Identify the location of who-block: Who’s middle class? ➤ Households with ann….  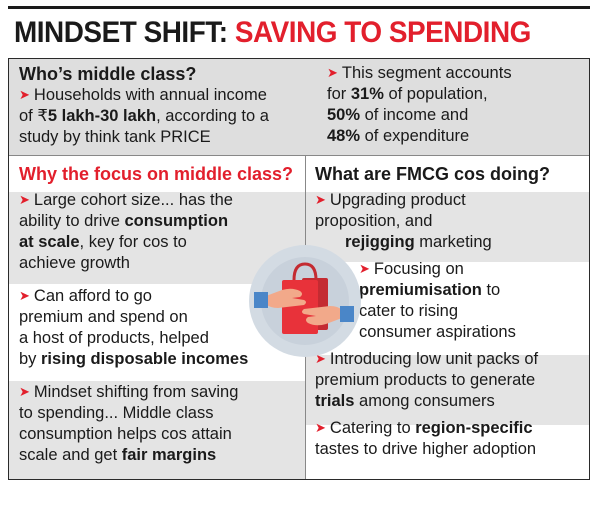
(144, 105).